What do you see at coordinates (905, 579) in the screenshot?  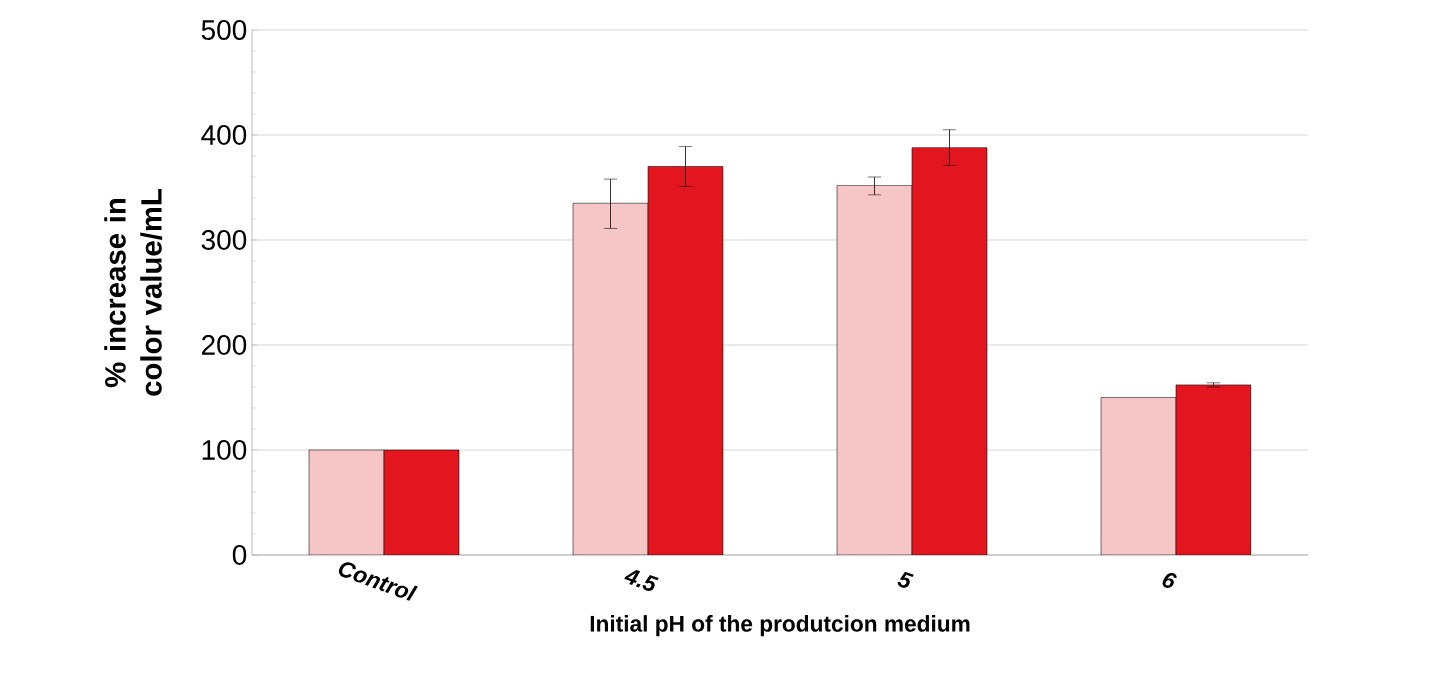 I see `x-tick-label: 5` at bounding box center [905, 579].